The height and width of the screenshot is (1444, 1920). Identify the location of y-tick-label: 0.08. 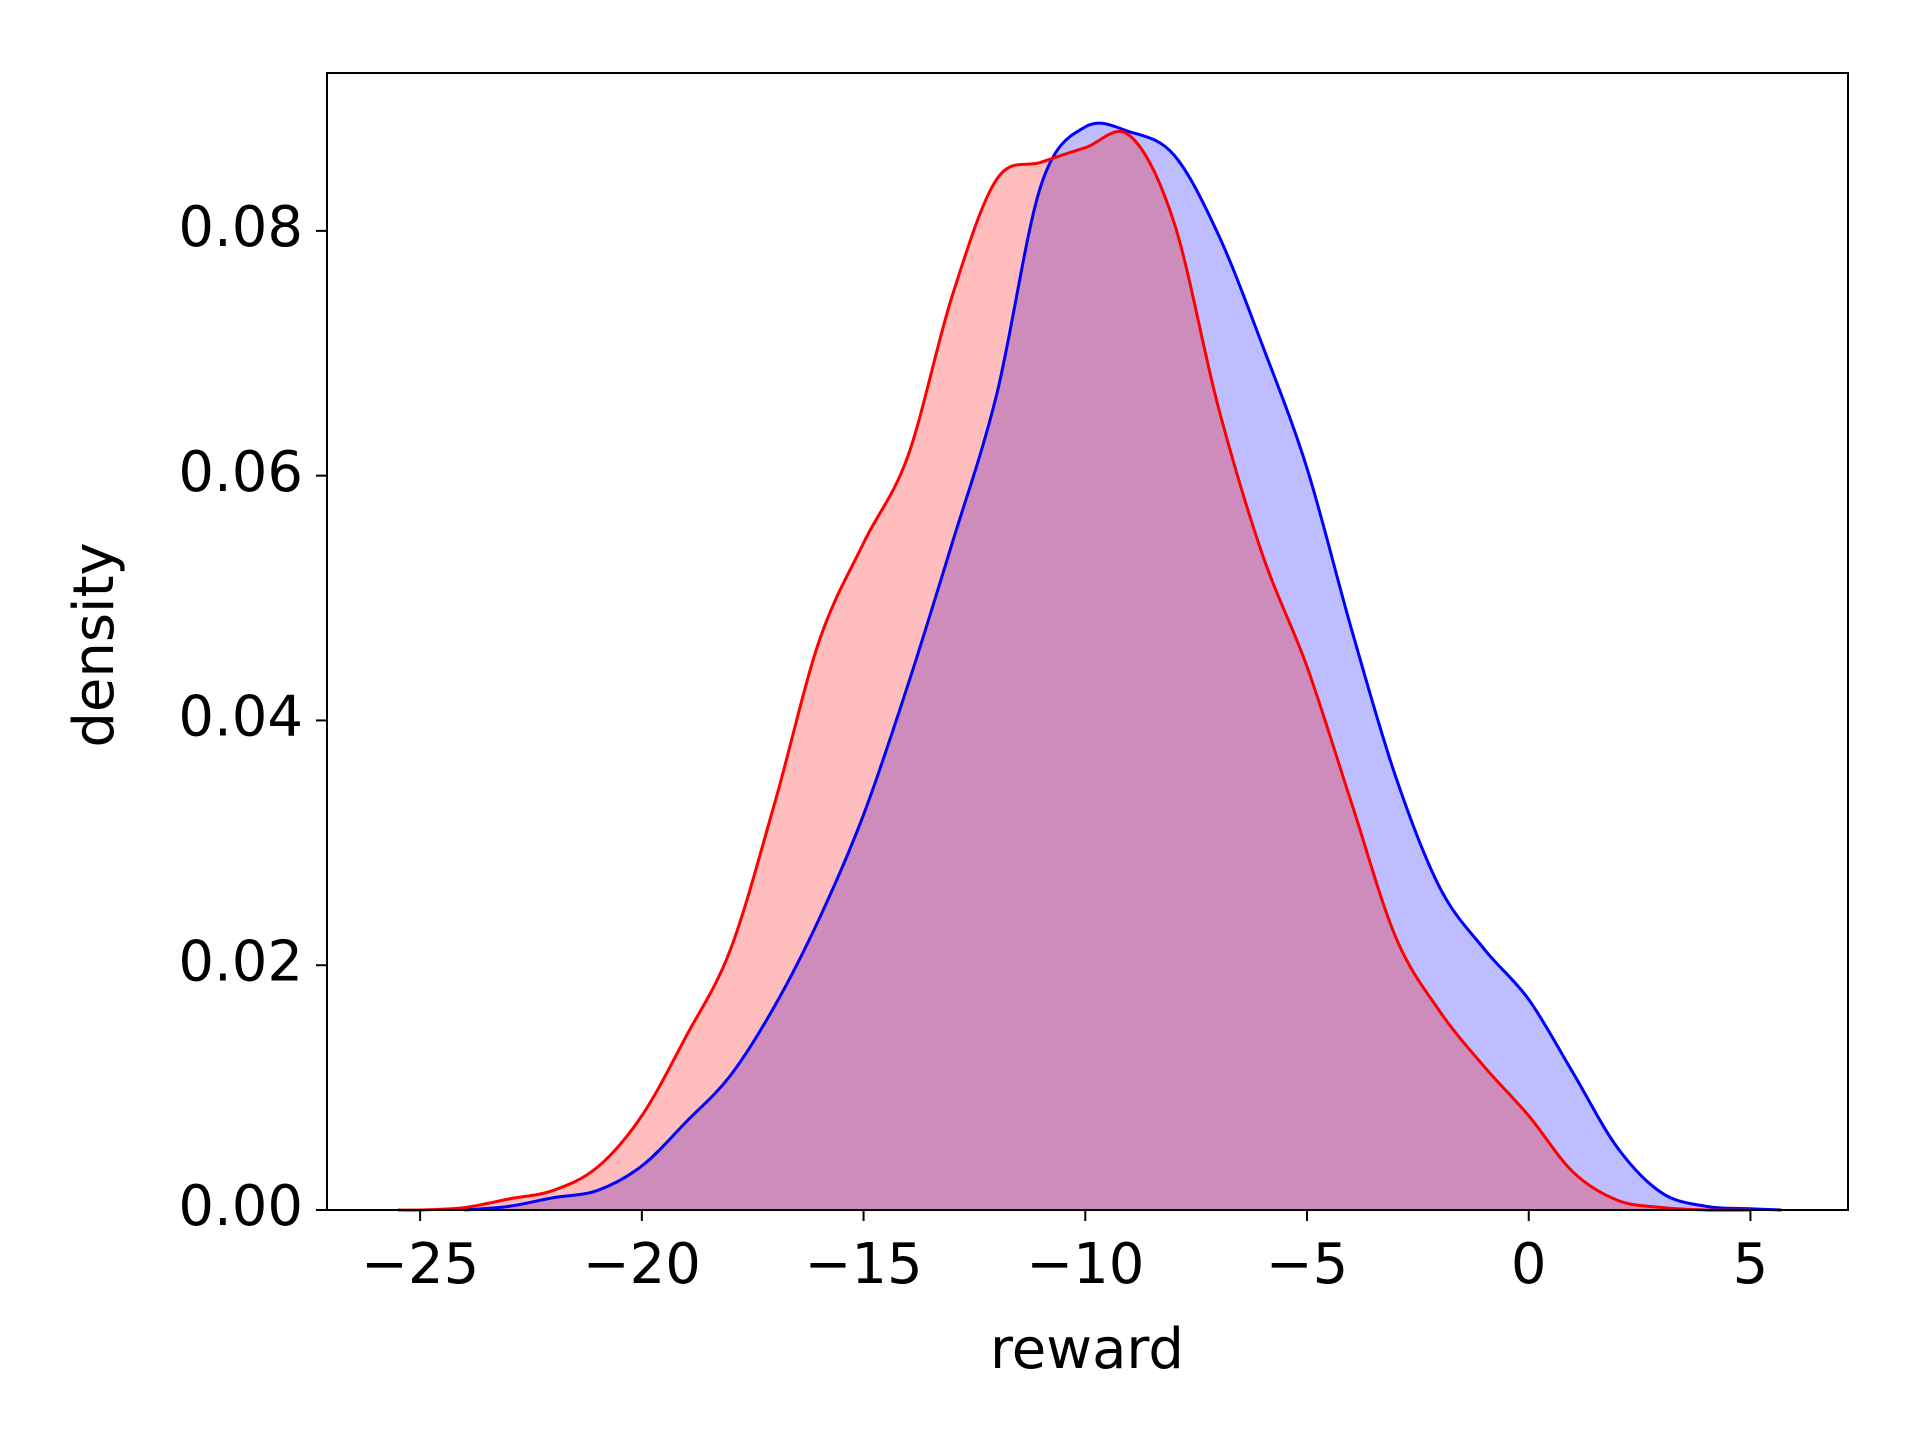
(240, 227).